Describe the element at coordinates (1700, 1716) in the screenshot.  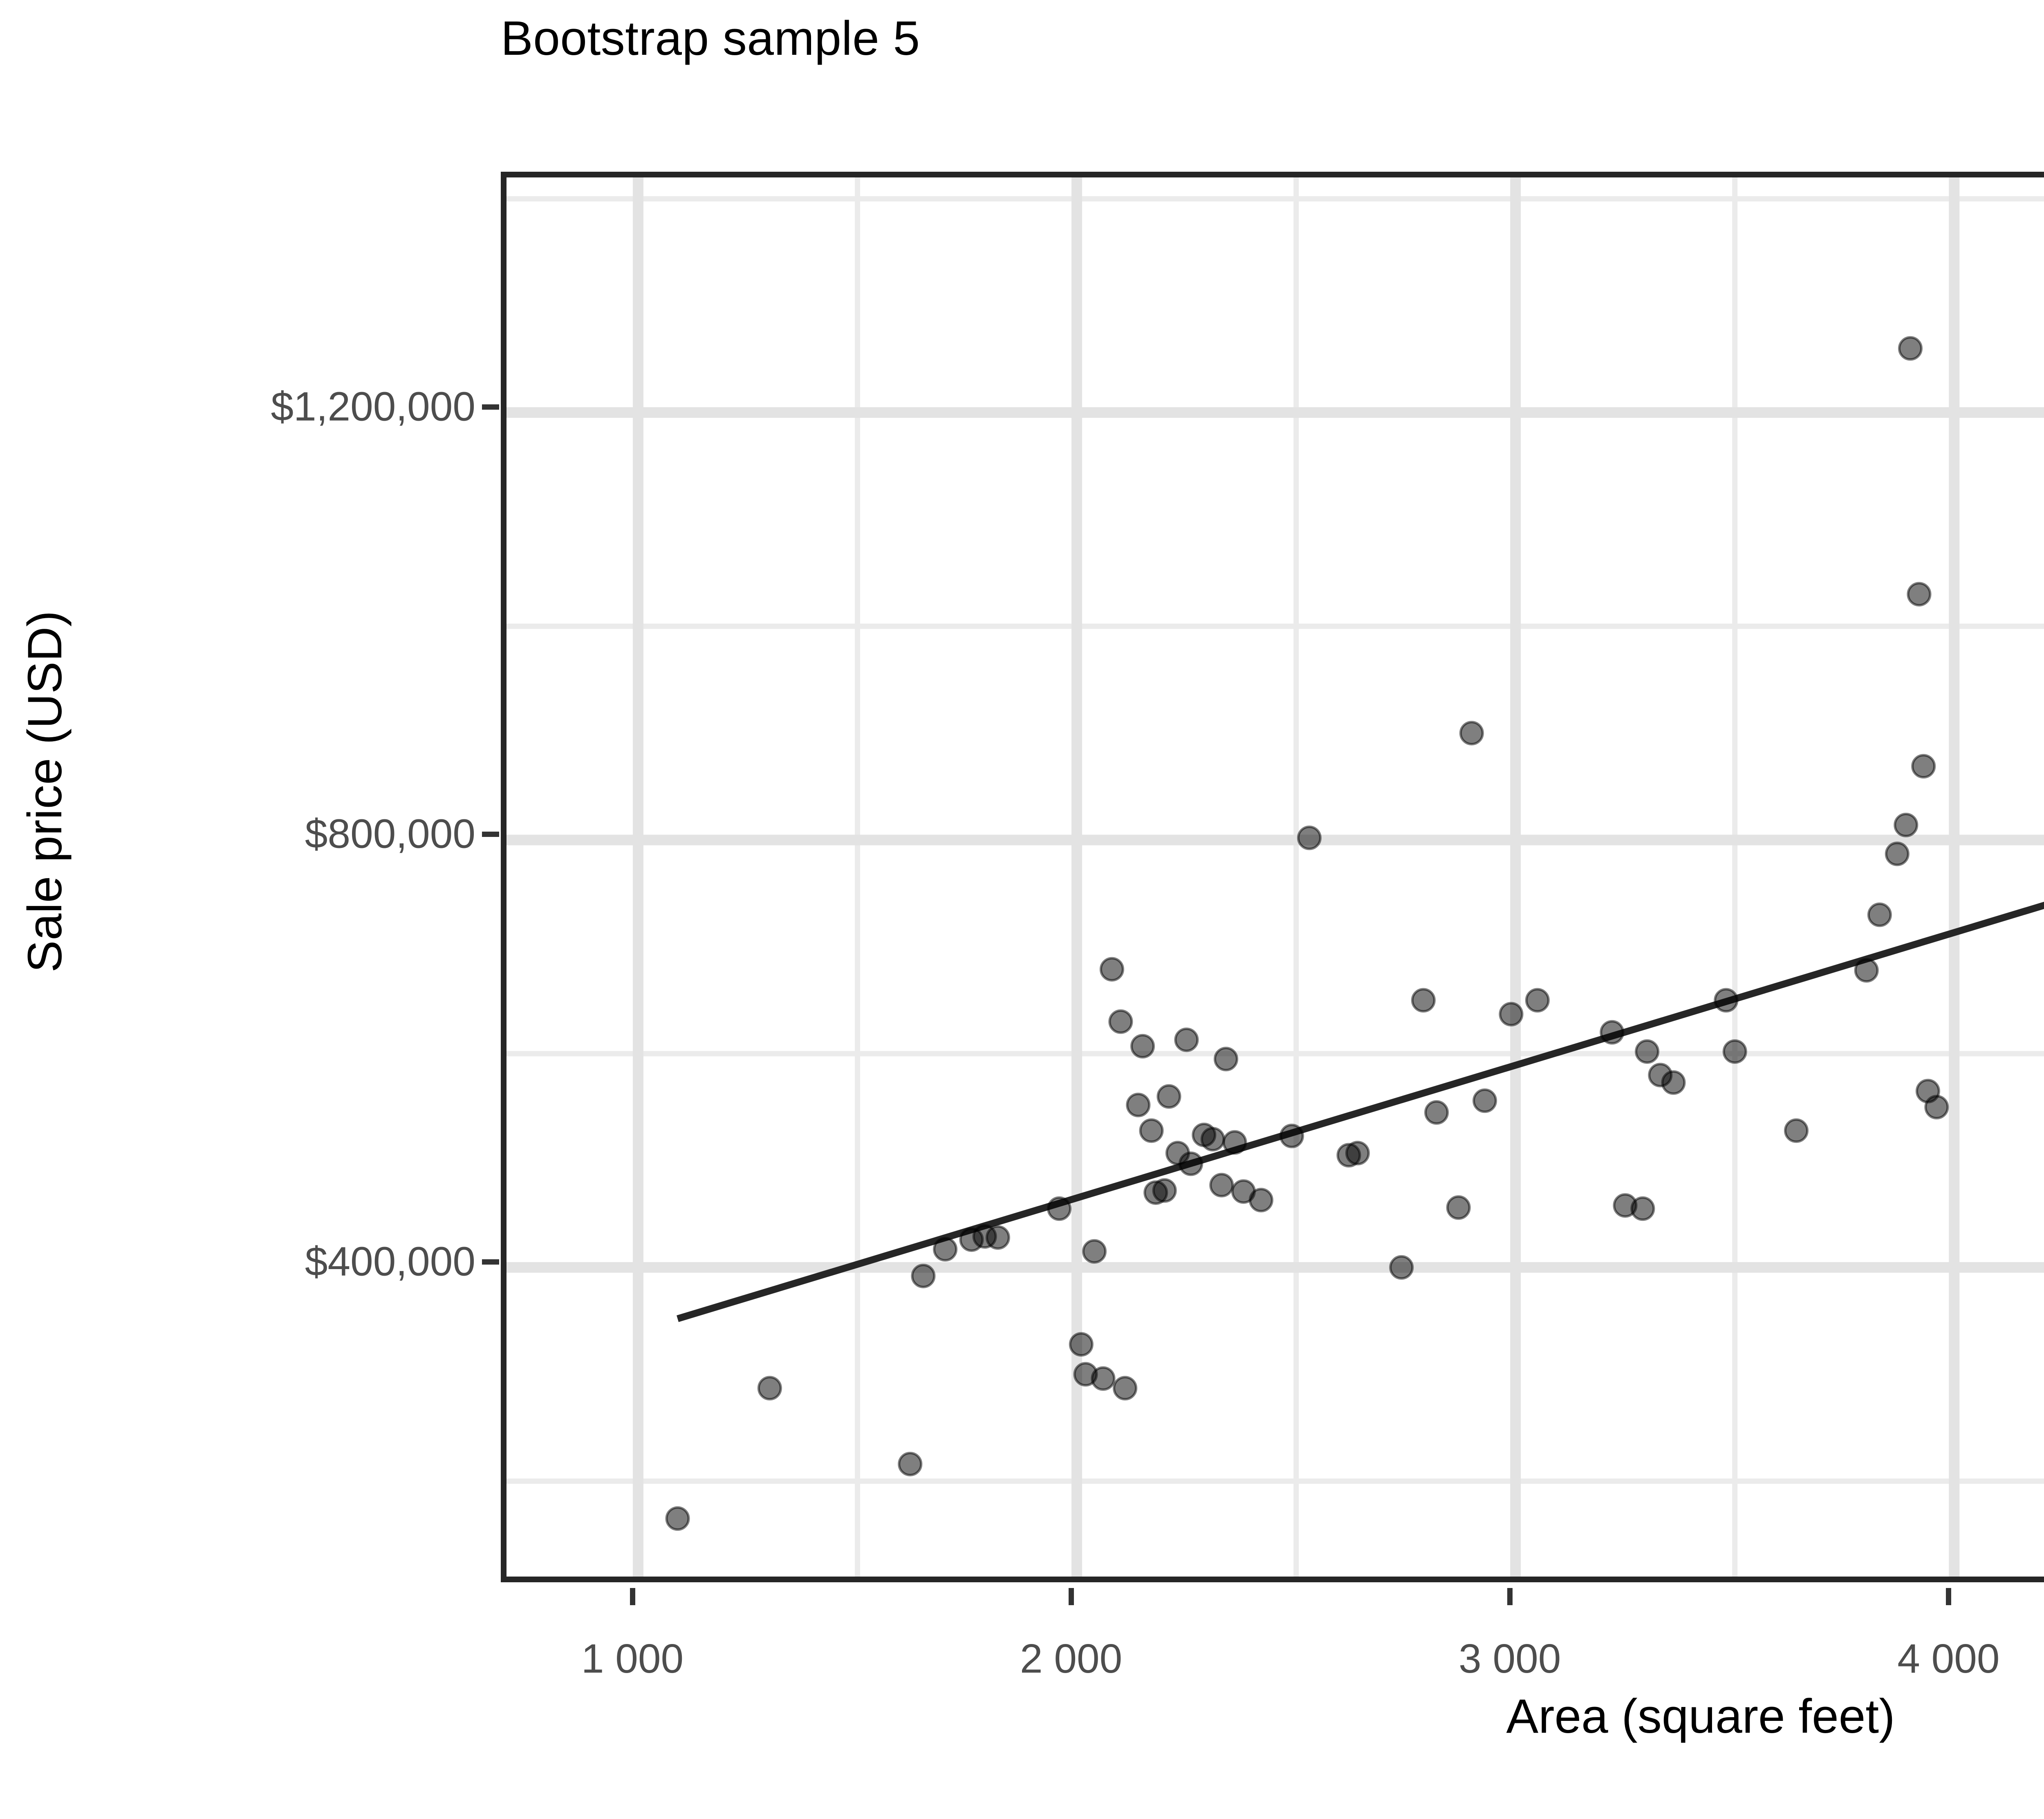
I see `x-axis-title: Area (square feet)` at that location.